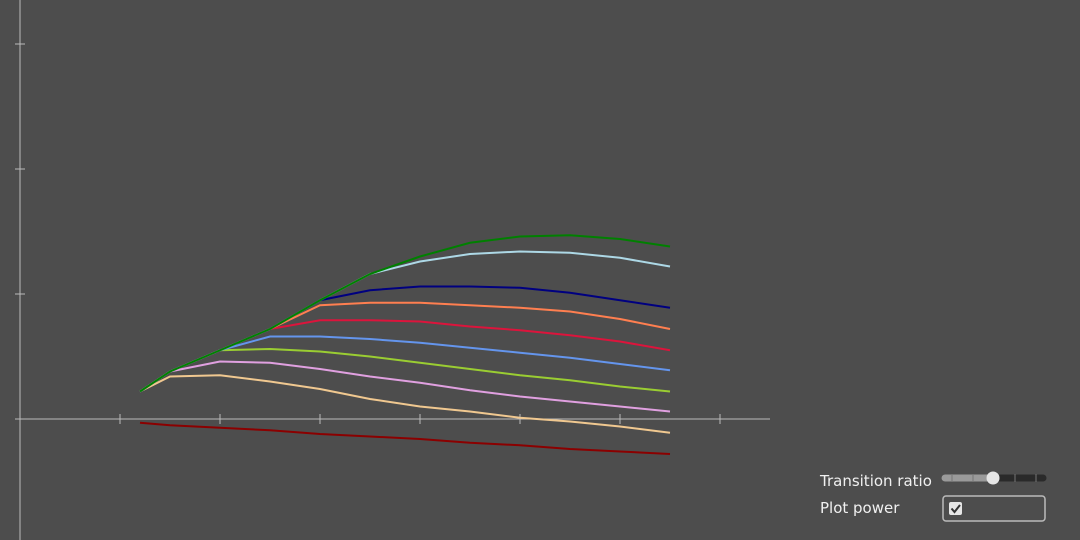 The image size is (1080, 540). What do you see at coordinates (876, 481) in the screenshot?
I see `slider-label: Transition ratio` at bounding box center [876, 481].